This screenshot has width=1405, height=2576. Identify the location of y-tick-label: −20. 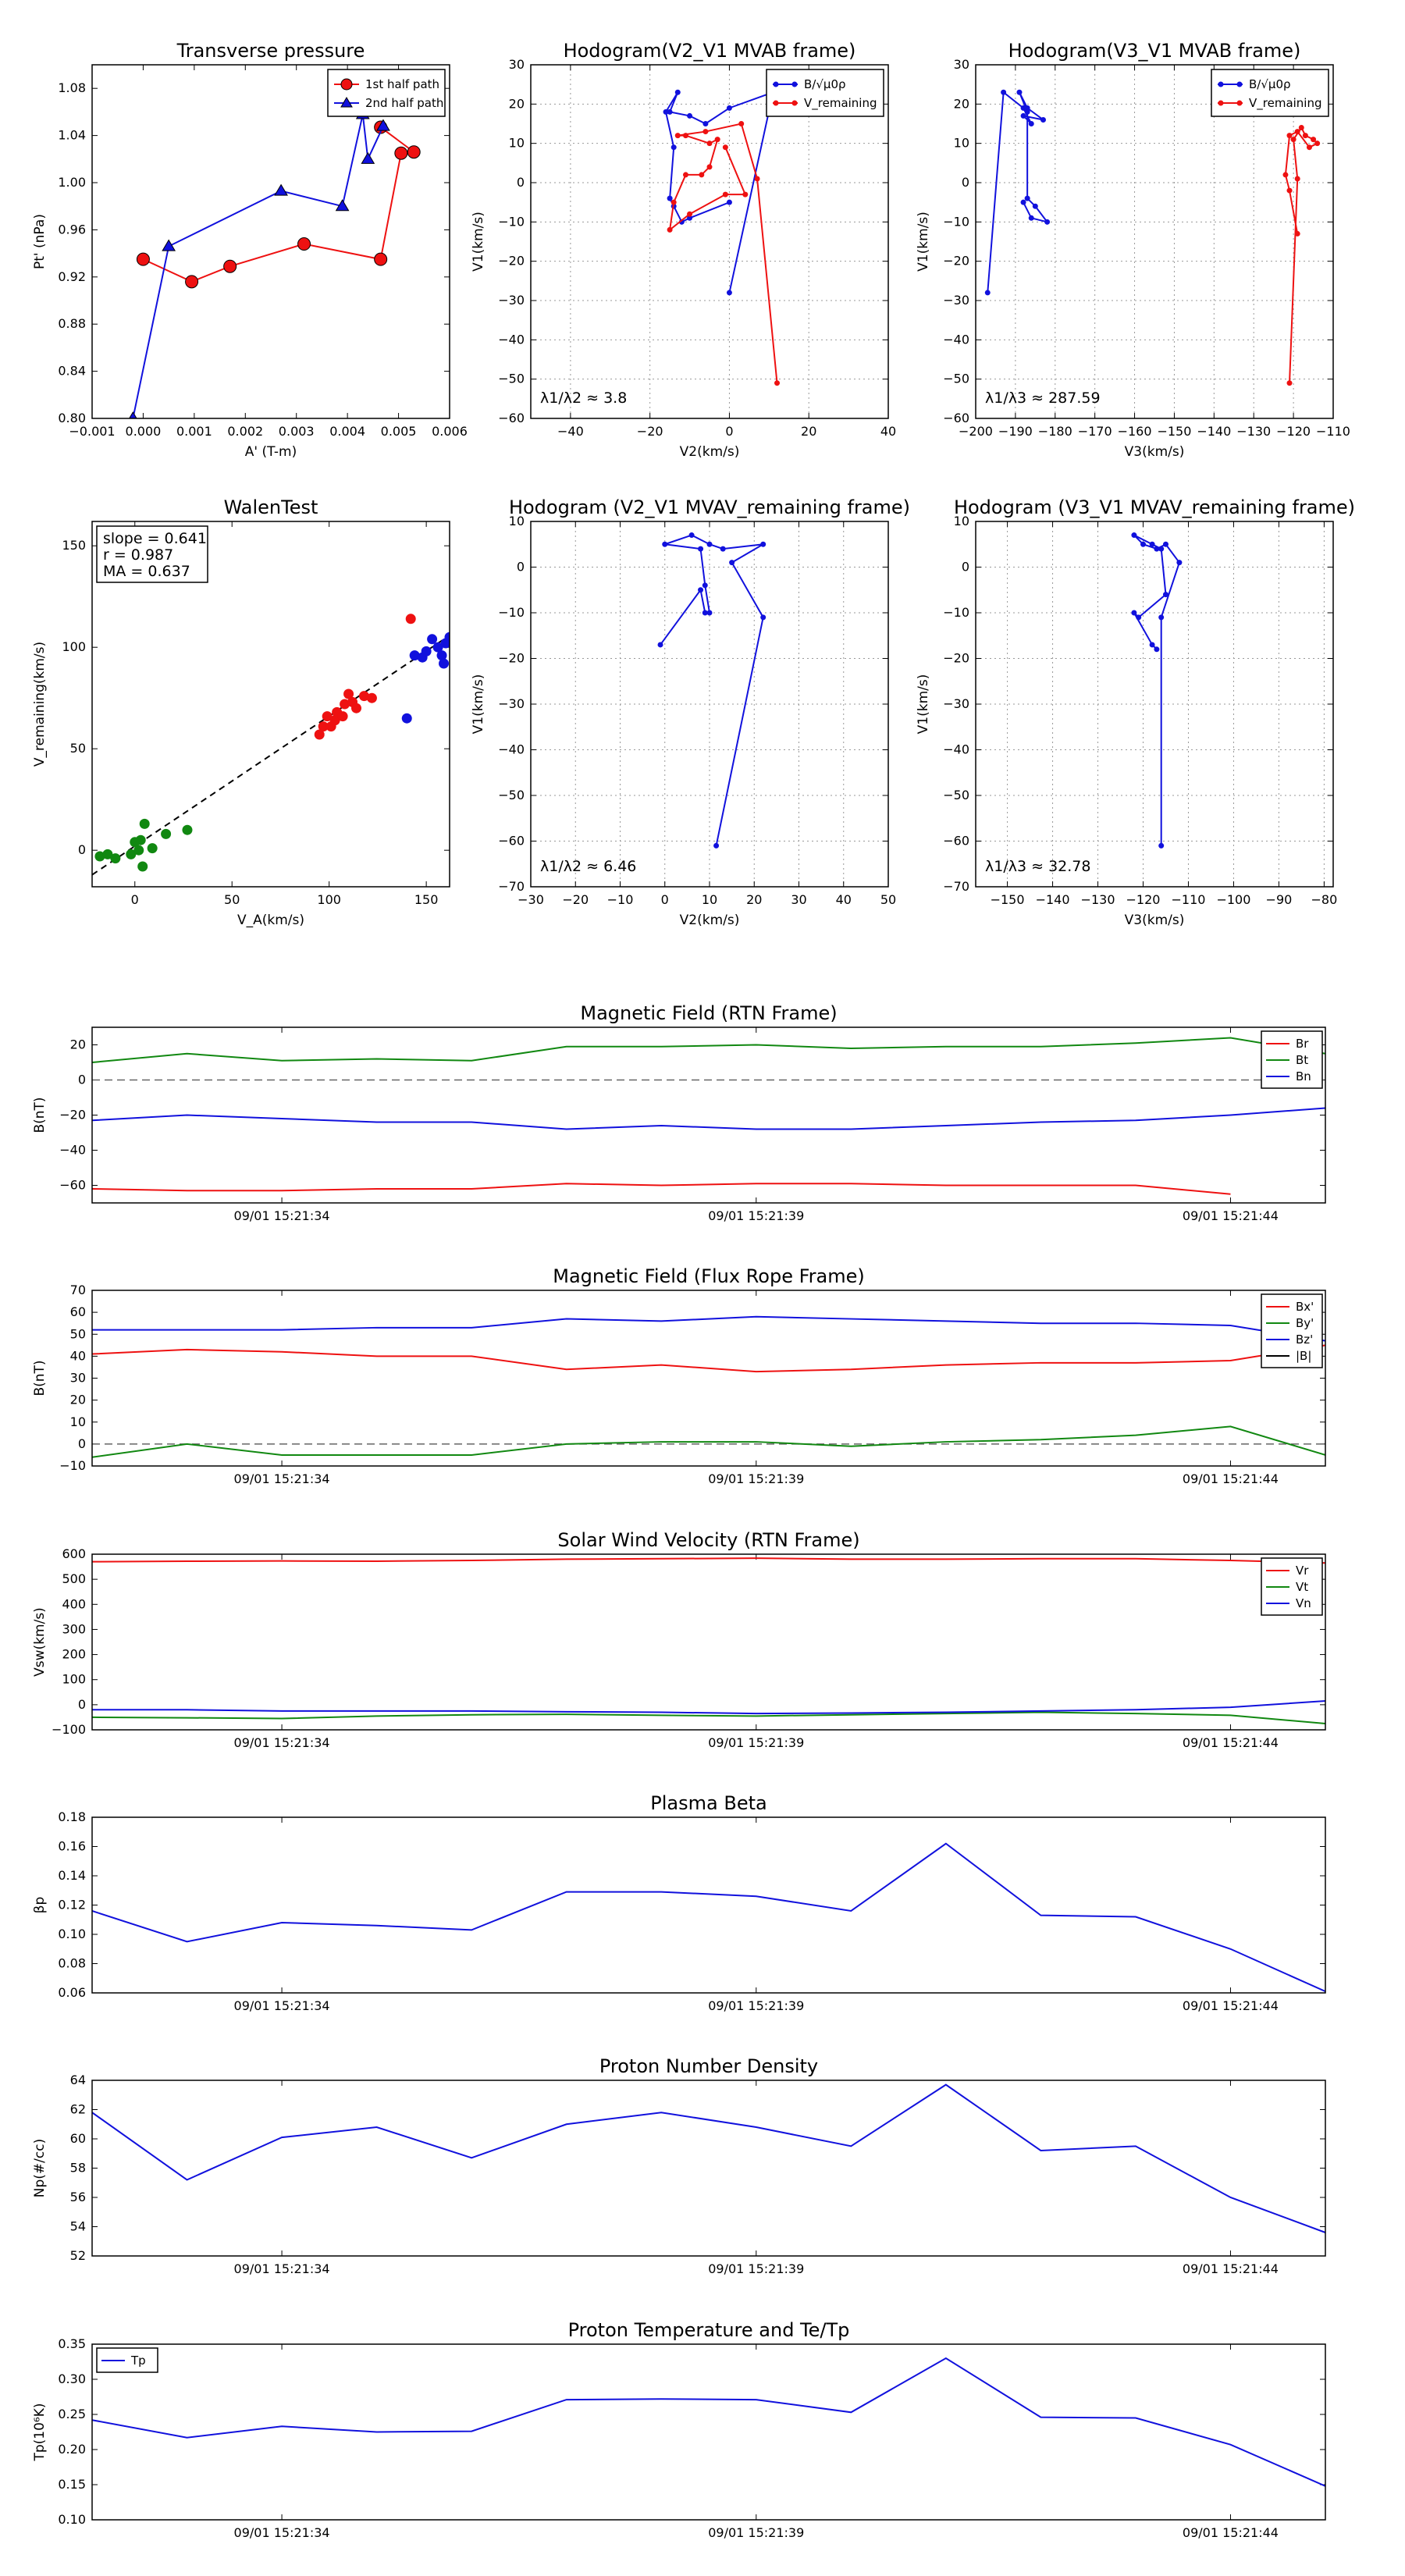
(512, 261).